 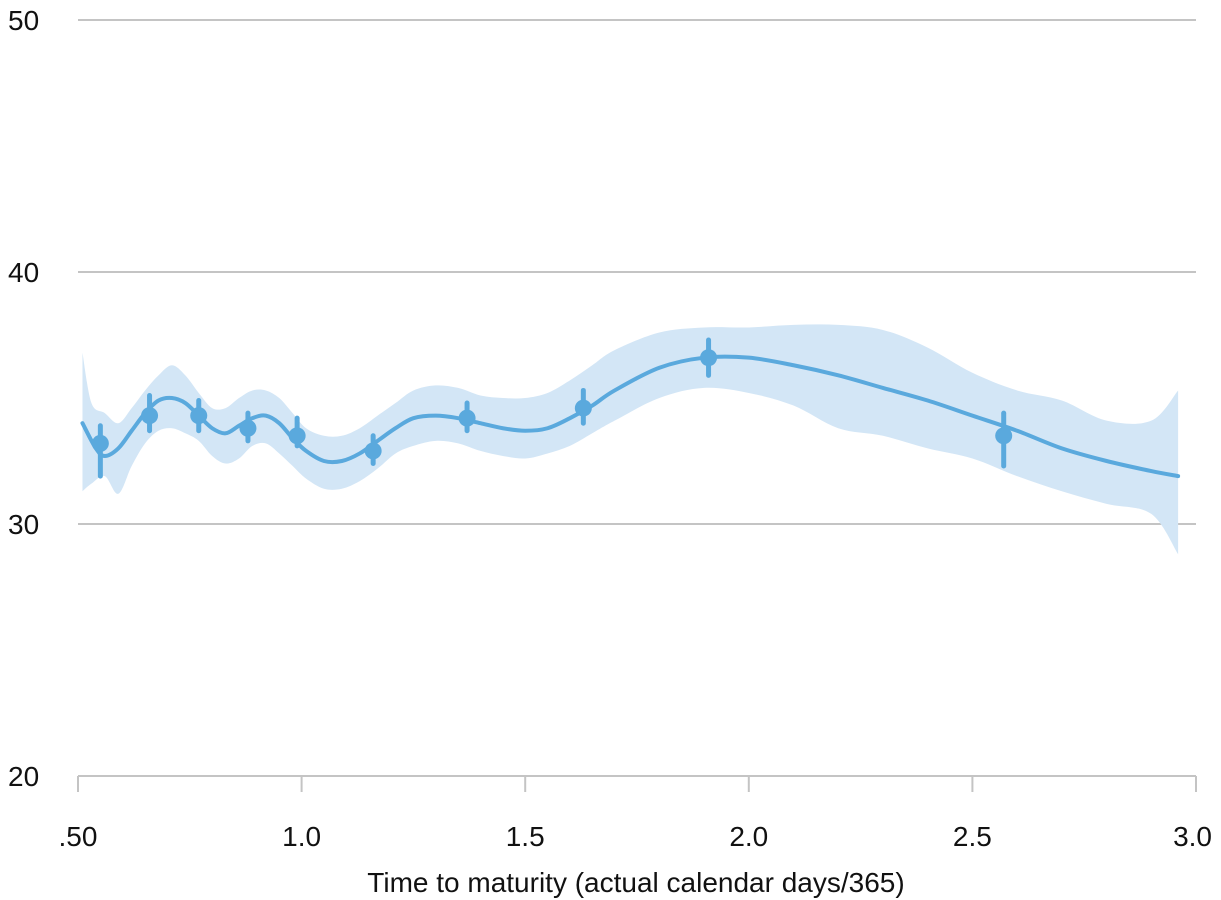 I want to click on x-tick-label-2: 1.5, so click(x=525, y=836).